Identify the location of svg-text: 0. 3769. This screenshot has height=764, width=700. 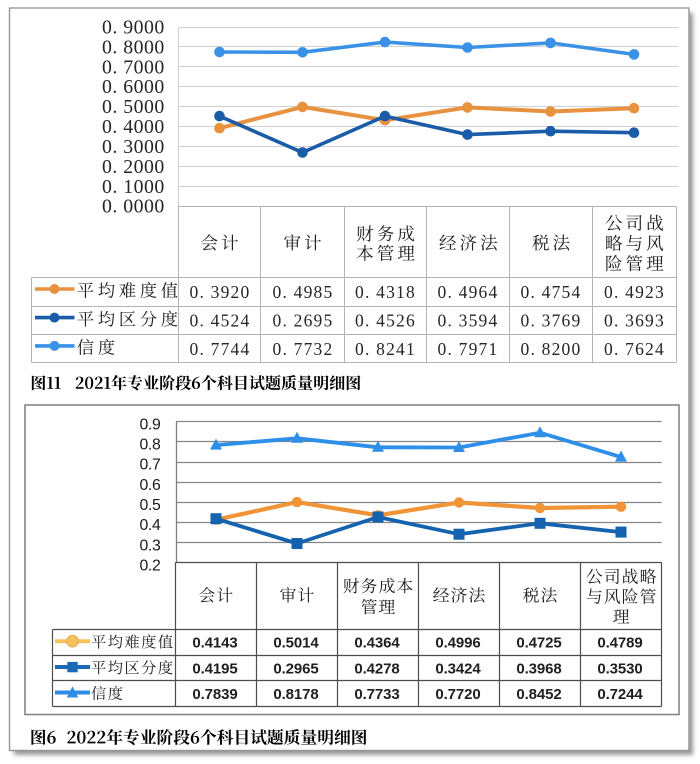
(551, 321).